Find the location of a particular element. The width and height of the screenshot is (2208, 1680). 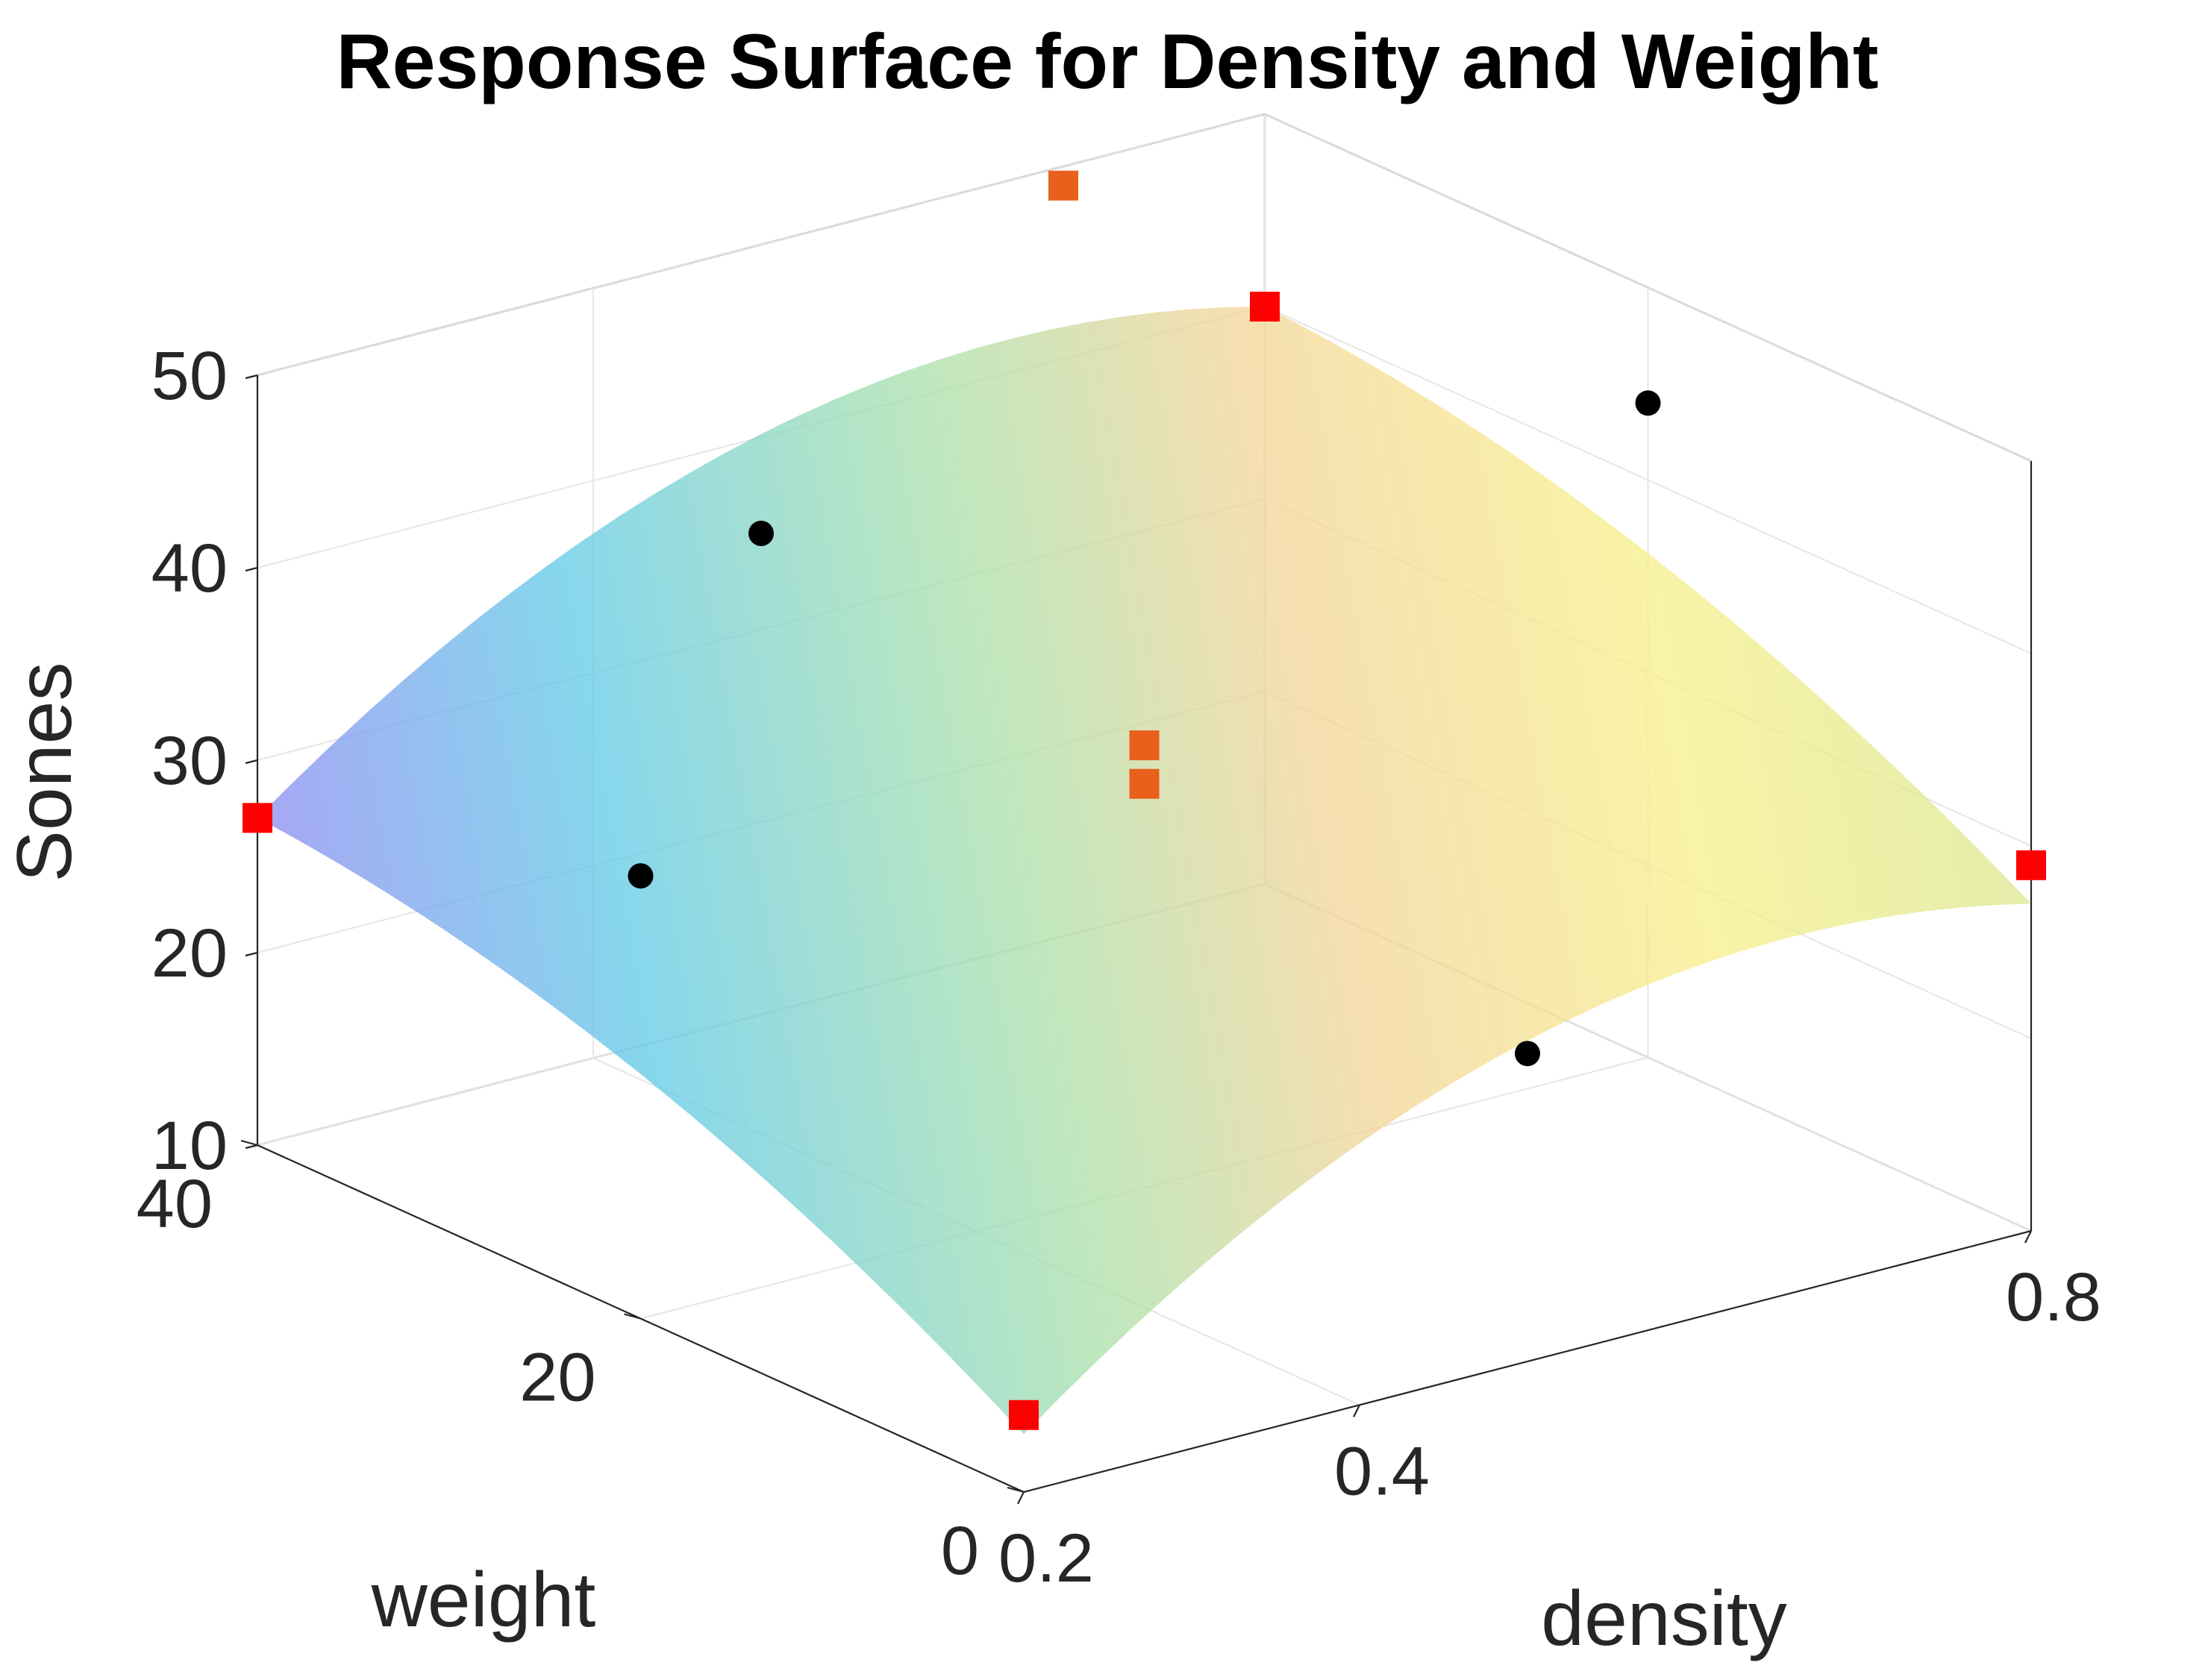

y-tick-label: 40 is located at coordinates (175, 1204).